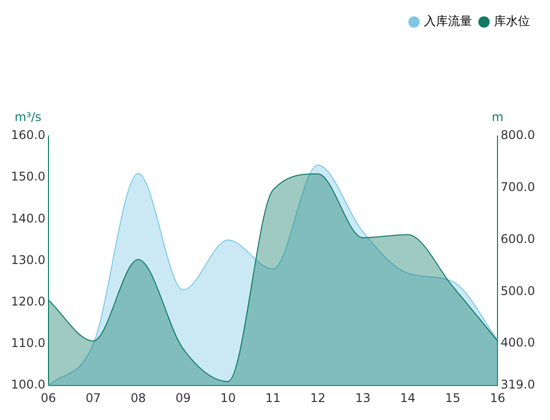 This screenshot has height=420, width=550. Describe the element at coordinates (228, 397) in the screenshot. I see `x-tick-label: 10` at that location.